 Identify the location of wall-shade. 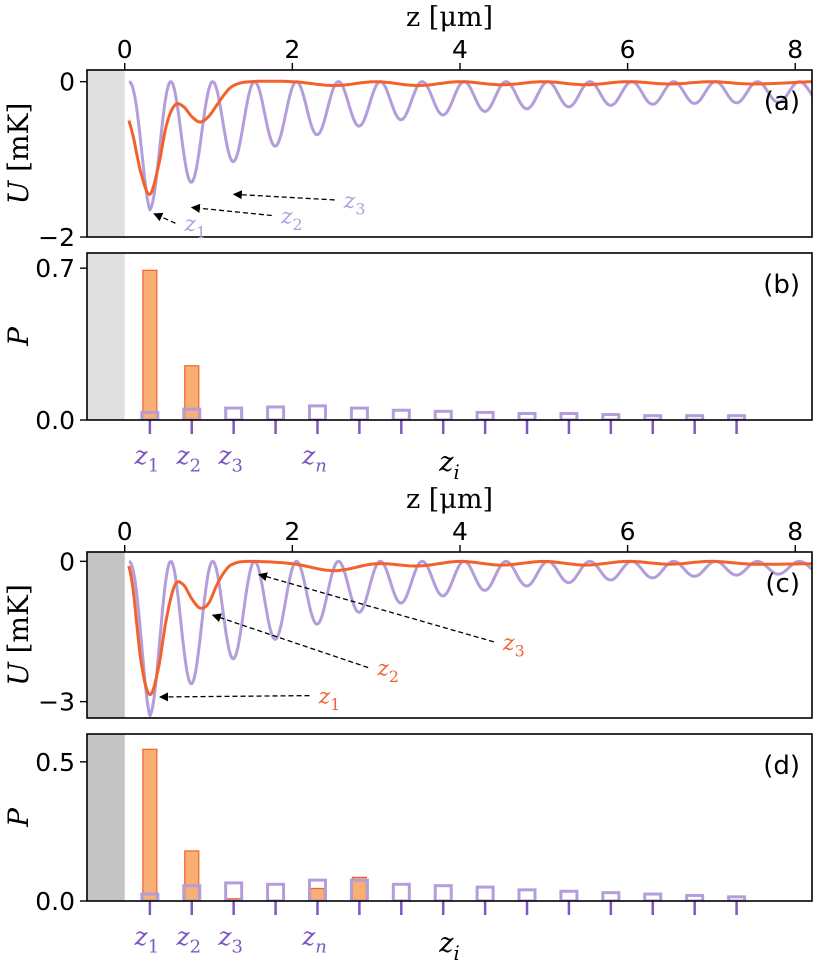
(106, 635).